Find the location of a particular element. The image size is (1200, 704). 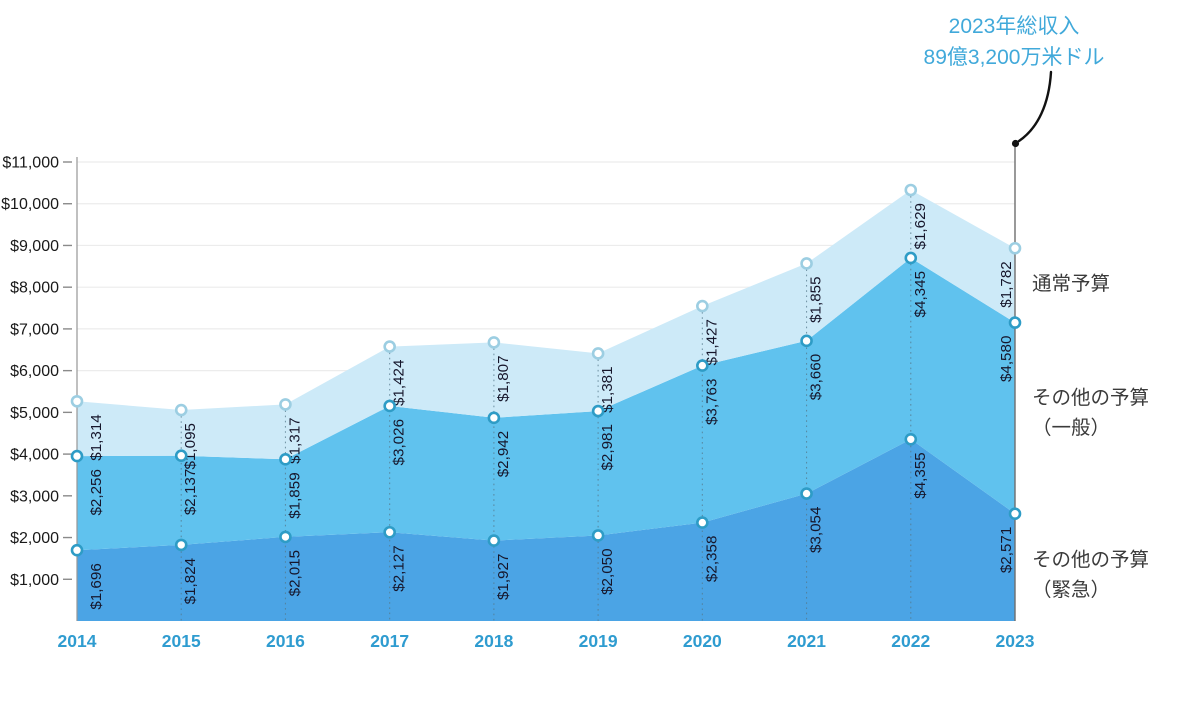

data-point-label: $4,580 is located at coordinates (1006, 359).